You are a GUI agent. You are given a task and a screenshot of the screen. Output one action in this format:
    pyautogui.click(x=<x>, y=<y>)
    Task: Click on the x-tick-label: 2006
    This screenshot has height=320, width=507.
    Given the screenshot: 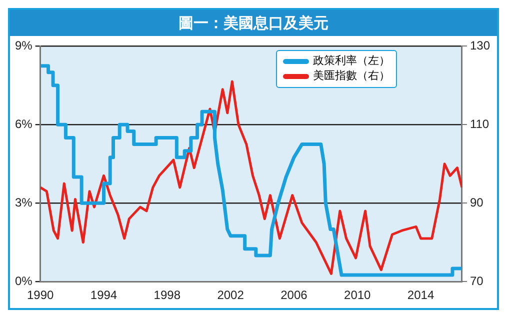 What is the action you would take?
    pyautogui.click(x=294, y=295)
    